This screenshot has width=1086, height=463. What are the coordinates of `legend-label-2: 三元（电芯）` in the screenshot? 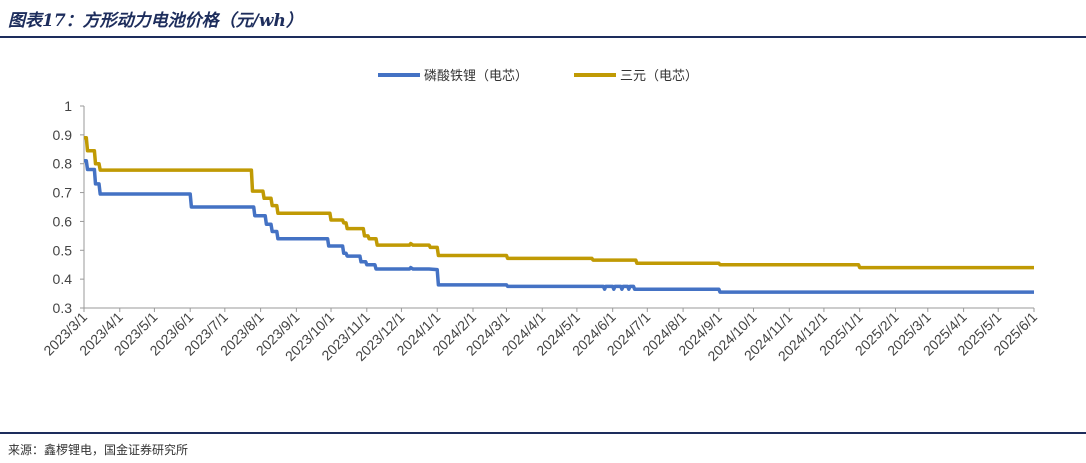 It's located at (659, 76).